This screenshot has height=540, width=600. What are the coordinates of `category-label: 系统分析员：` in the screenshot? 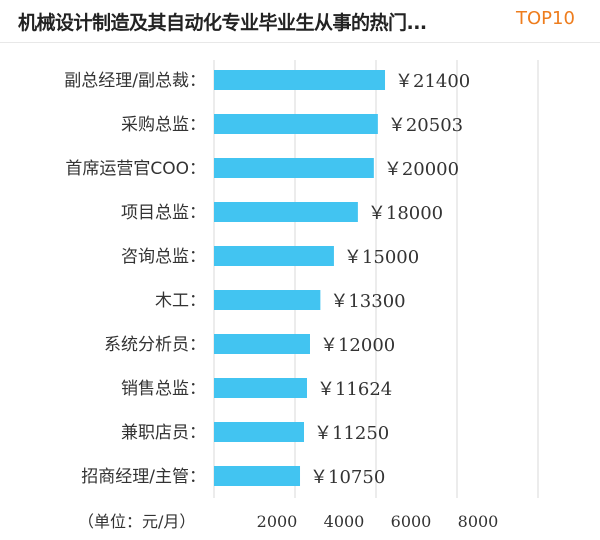 It's located at (155, 345).